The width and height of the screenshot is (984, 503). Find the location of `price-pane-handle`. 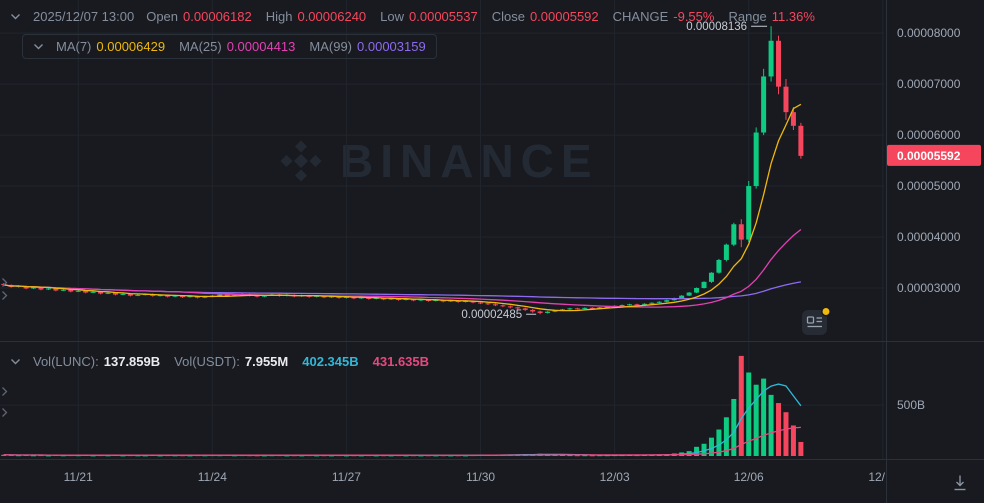

price-pane-handle is located at coordinates (4, 289).